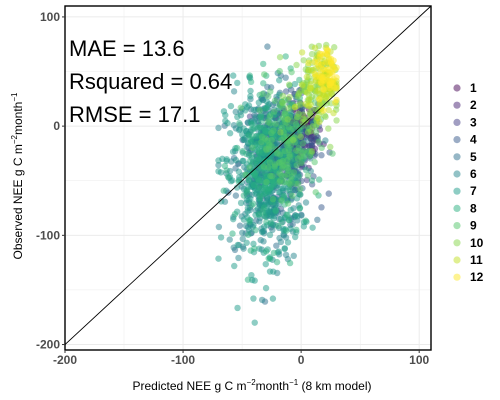  What do you see at coordinates (473, 157) in the screenshot?
I see `legend-label-5: 5` at bounding box center [473, 157].